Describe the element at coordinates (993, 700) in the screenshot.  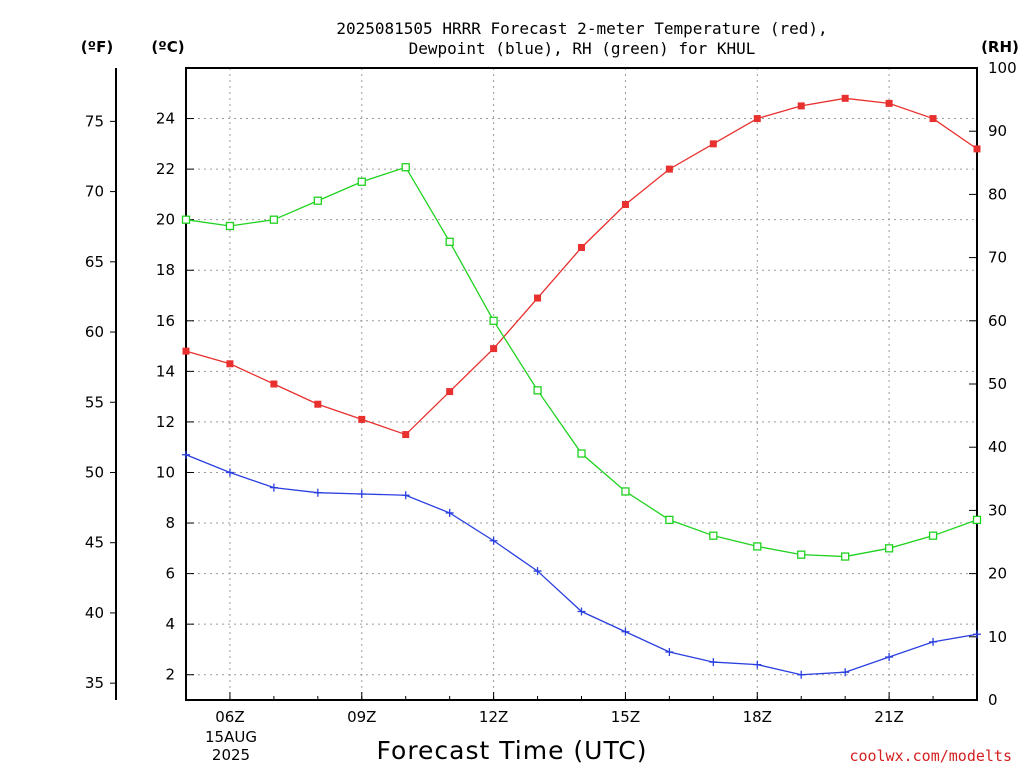
I see `rh-tick-label: 0` at that location.